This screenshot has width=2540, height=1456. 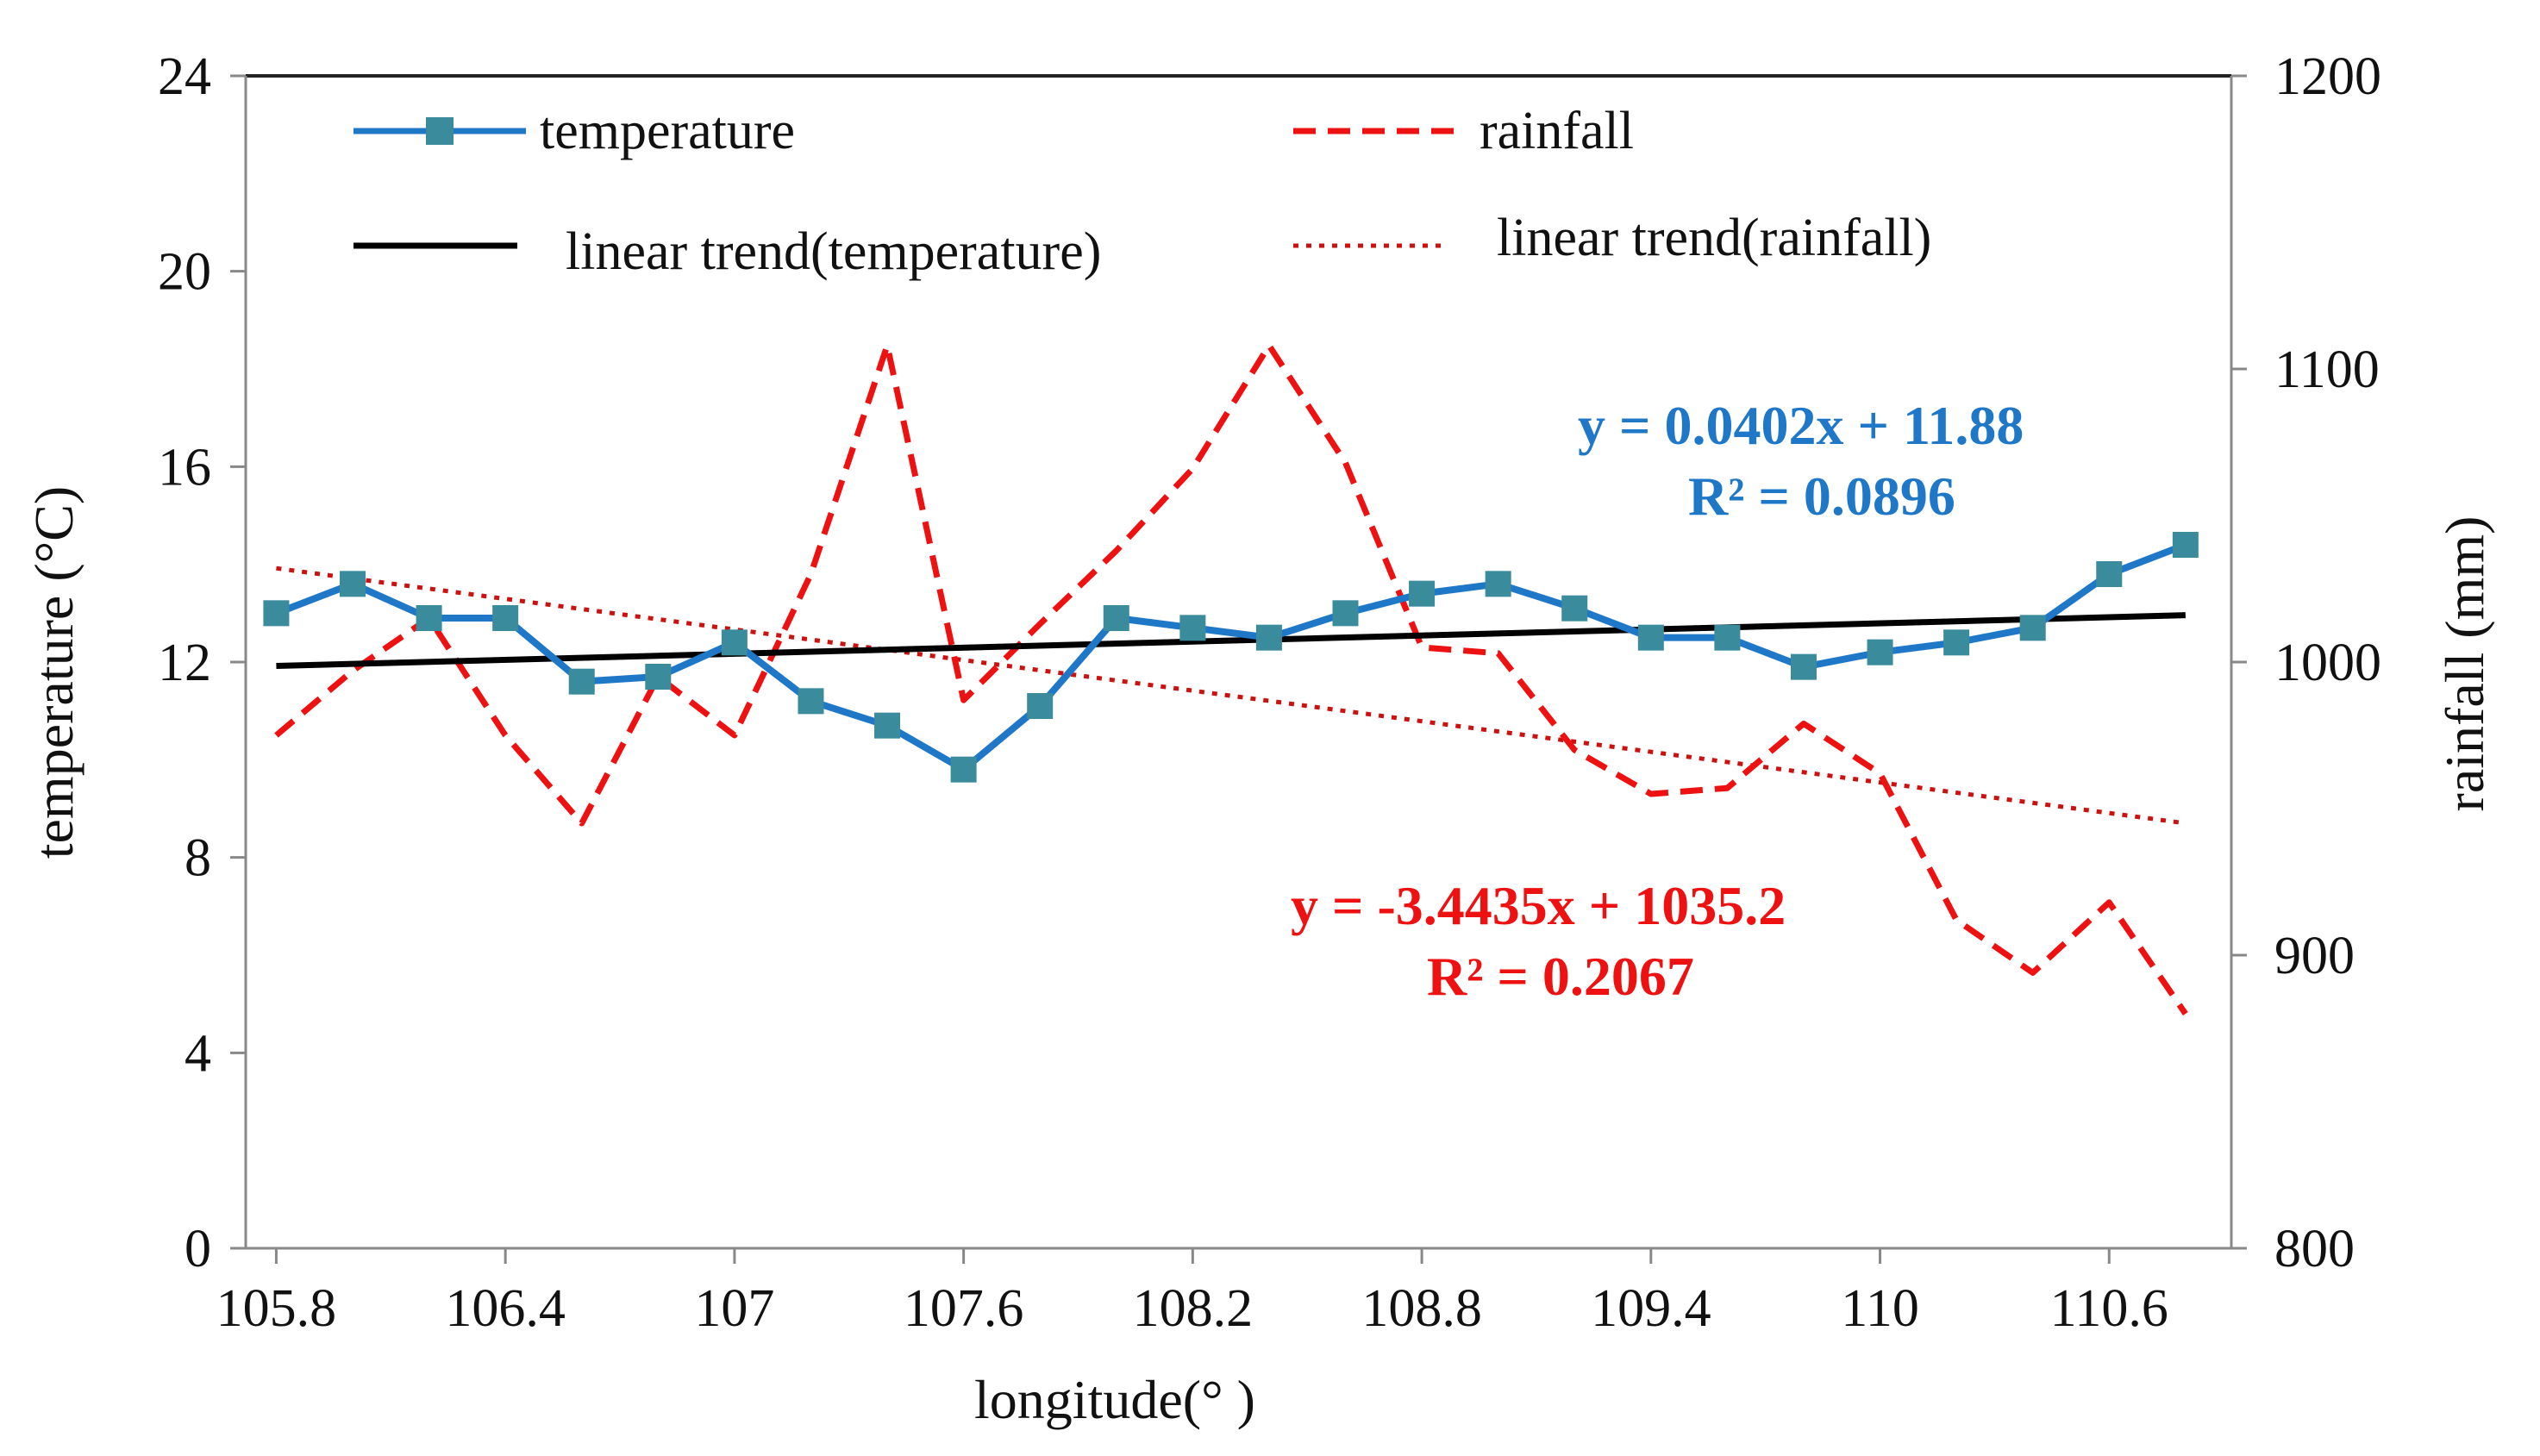 What do you see at coordinates (2314, 1249) in the screenshot?
I see `right-y-tick-label: 800` at bounding box center [2314, 1249].